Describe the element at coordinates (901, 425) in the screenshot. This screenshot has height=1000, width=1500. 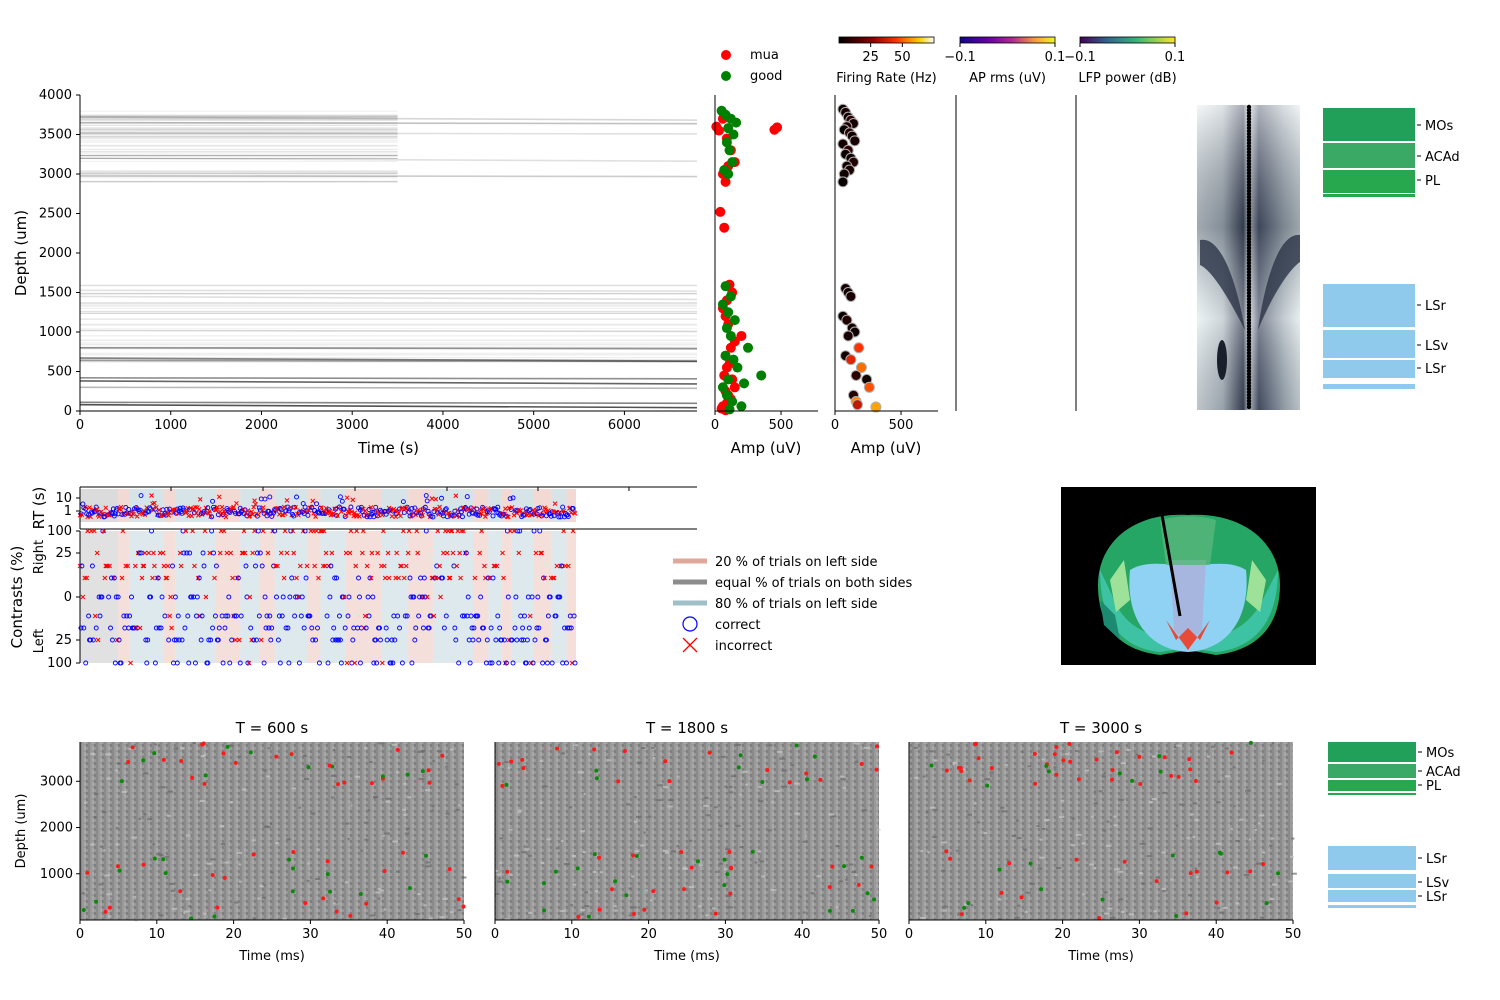
I see `fr-x-tick-label: 500` at that location.